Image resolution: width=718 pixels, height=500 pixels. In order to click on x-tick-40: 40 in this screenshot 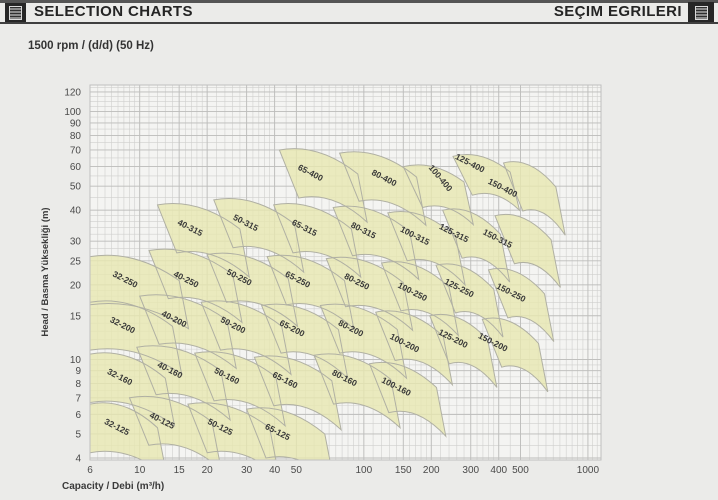, I will do `click(275, 470)`.